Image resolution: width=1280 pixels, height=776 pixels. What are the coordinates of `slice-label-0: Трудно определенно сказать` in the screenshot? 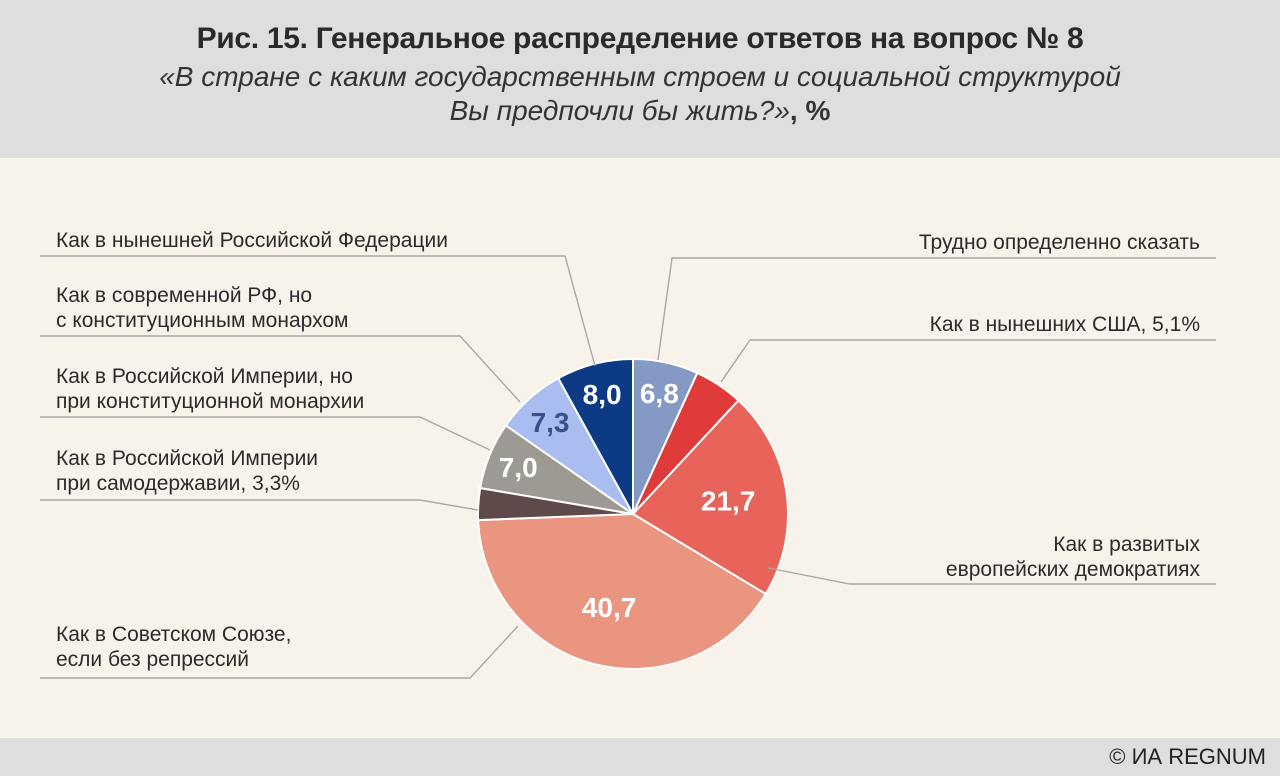 It's located at (1059, 242).